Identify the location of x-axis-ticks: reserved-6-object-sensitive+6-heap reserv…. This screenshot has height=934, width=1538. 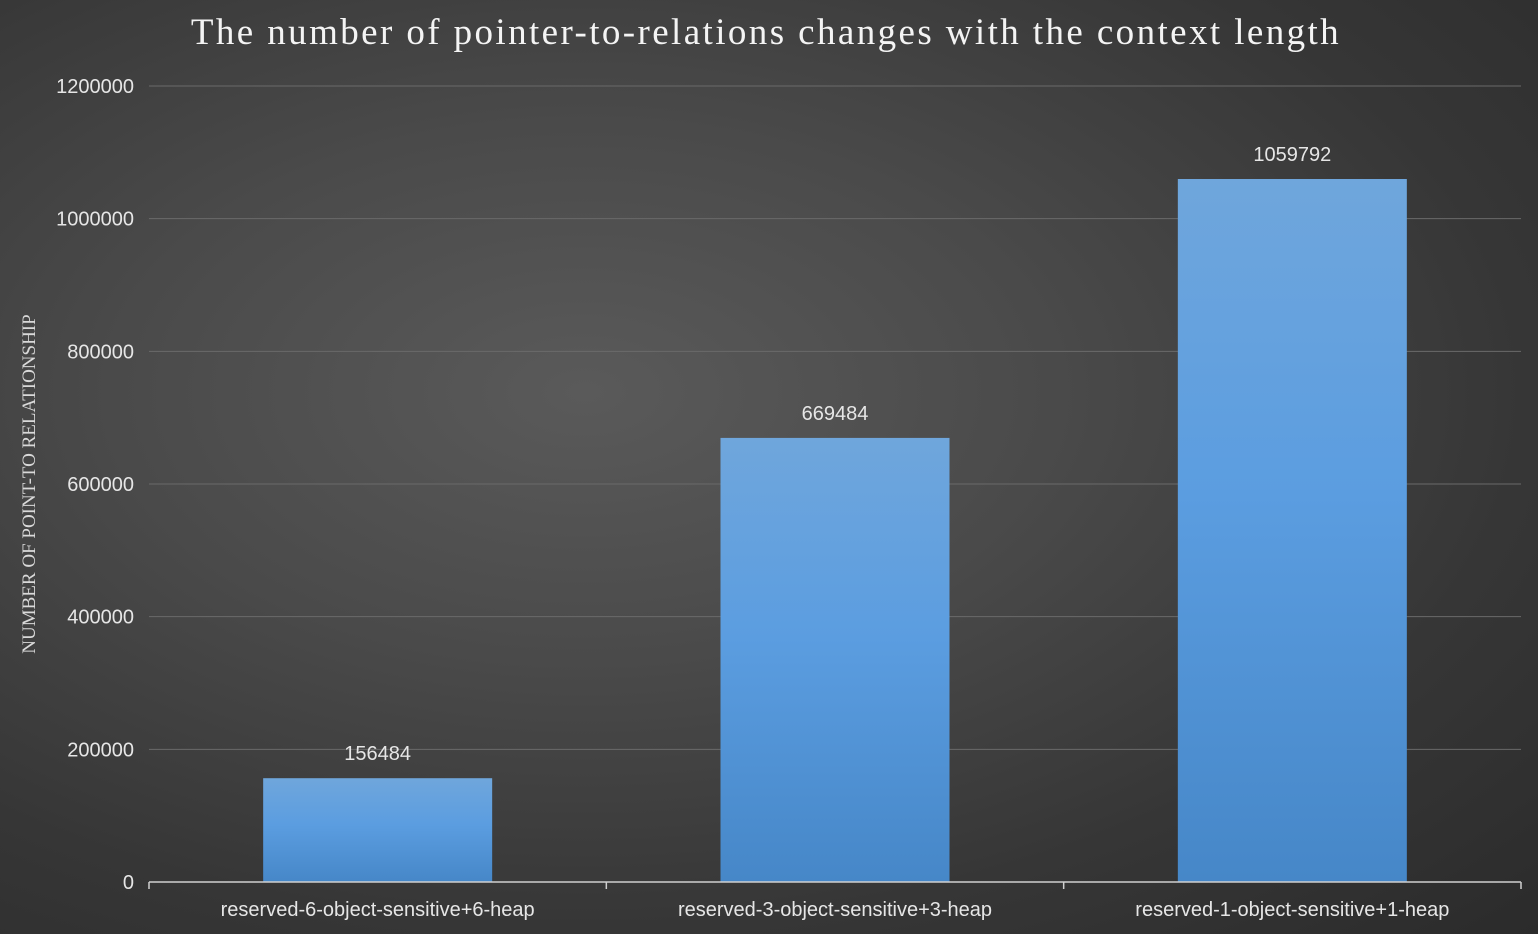
(835, 910).